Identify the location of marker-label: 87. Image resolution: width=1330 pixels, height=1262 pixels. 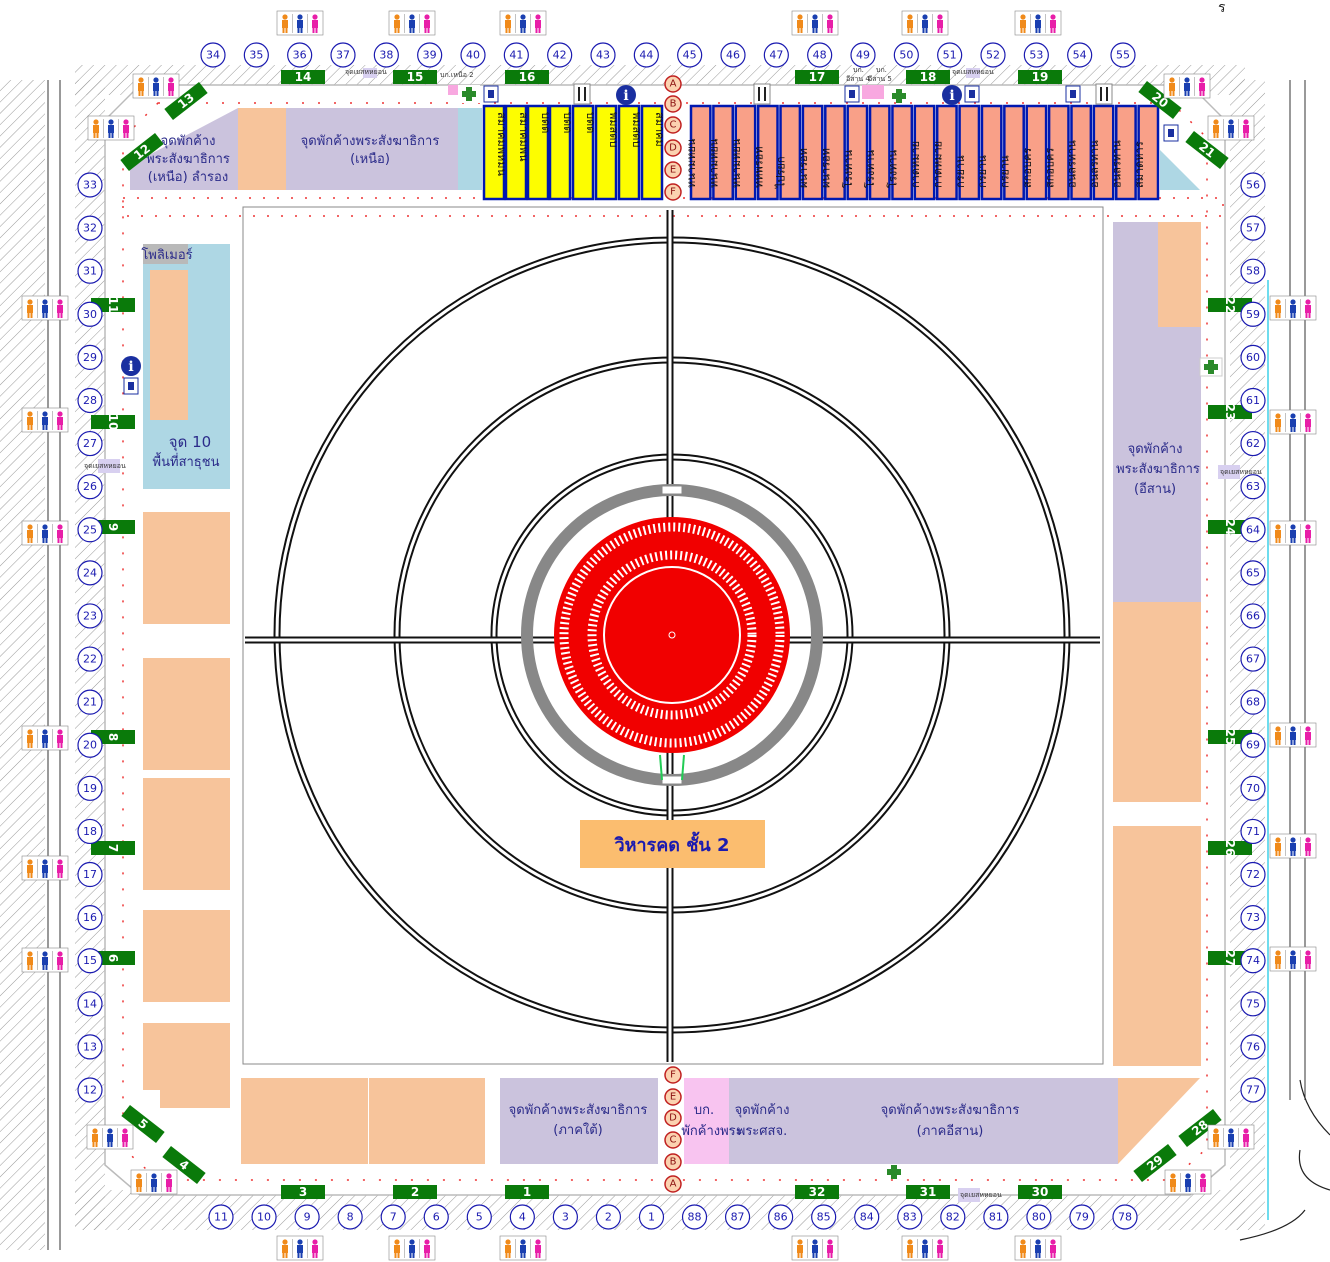
(738, 1217).